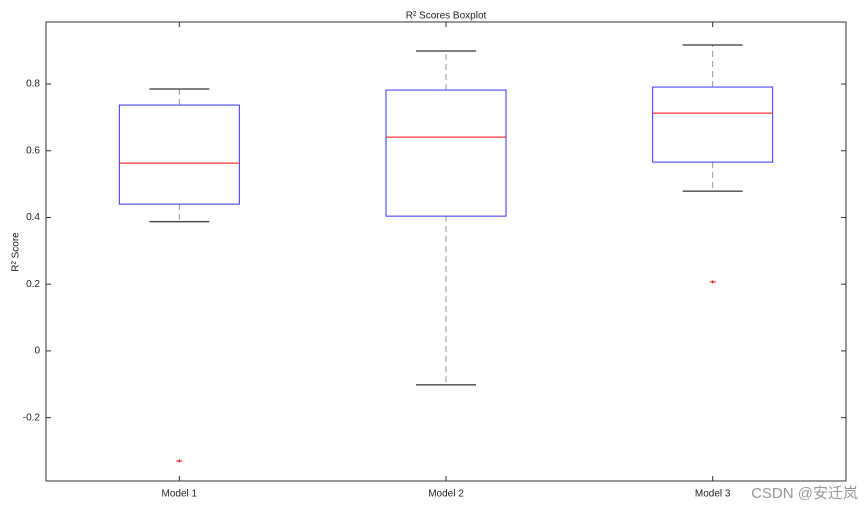  What do you see at coordinates (33, 284) in the screenshot?
I see `y-tick-label: 0.2` at bounding box center [33, 284].